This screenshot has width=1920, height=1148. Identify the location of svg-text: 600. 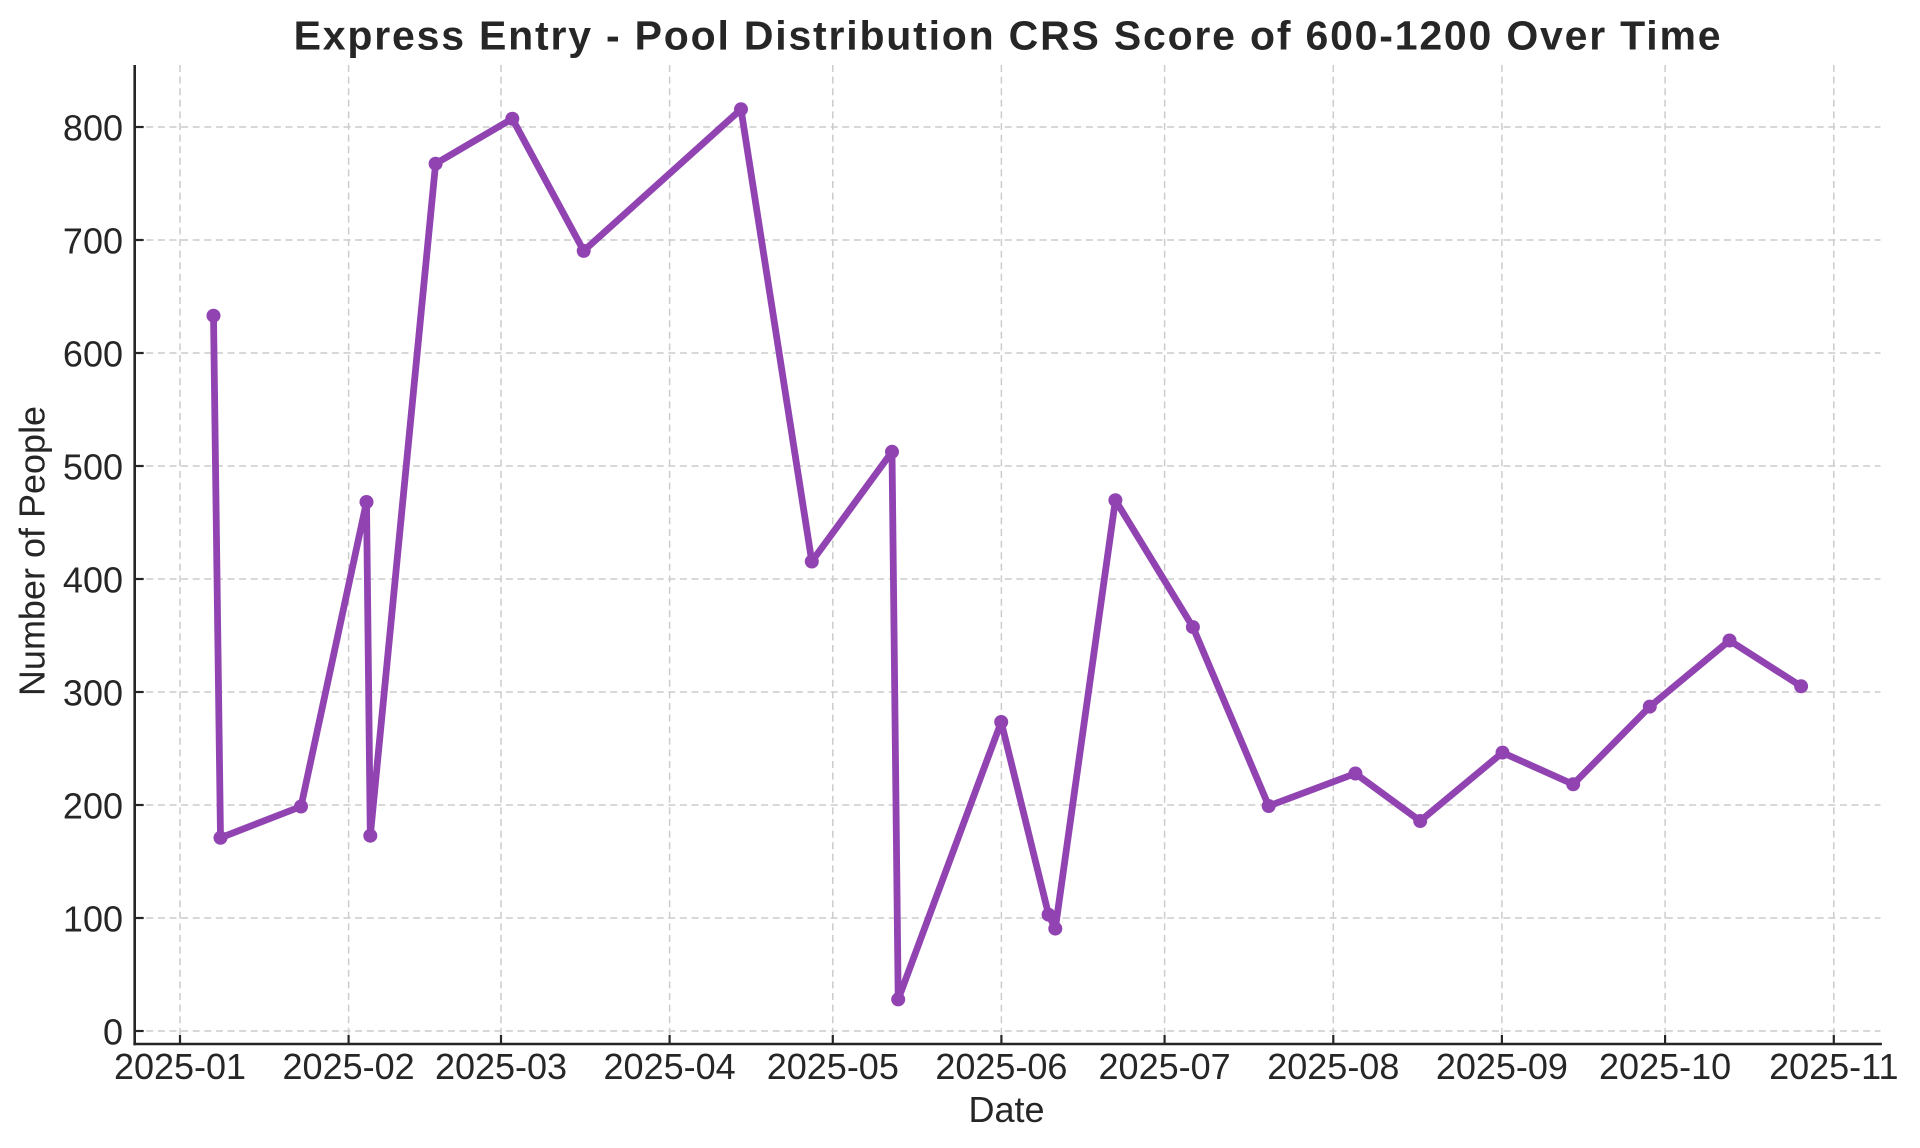
(93, 354).